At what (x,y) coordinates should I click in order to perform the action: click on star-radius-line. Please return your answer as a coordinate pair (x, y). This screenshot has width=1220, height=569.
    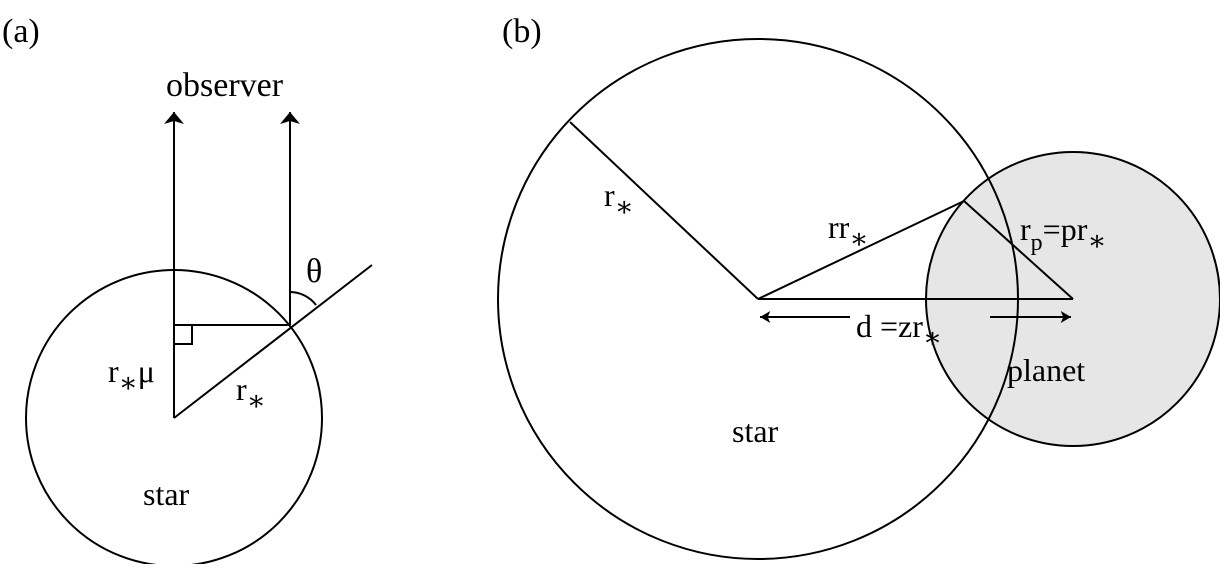
    Looking at the image, I should click on (664, 210).